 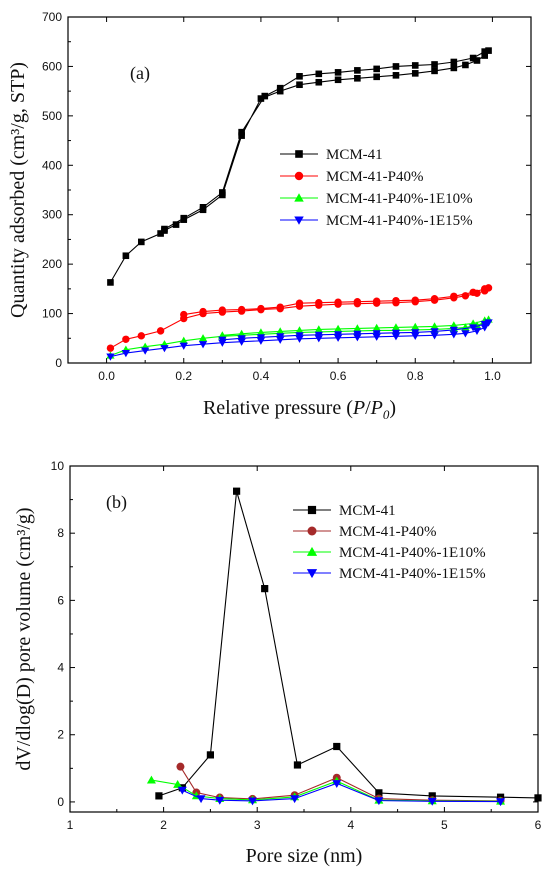 I want to click on x-axis-title: Relative pressure (P/P0), so click(x=299, y=409).